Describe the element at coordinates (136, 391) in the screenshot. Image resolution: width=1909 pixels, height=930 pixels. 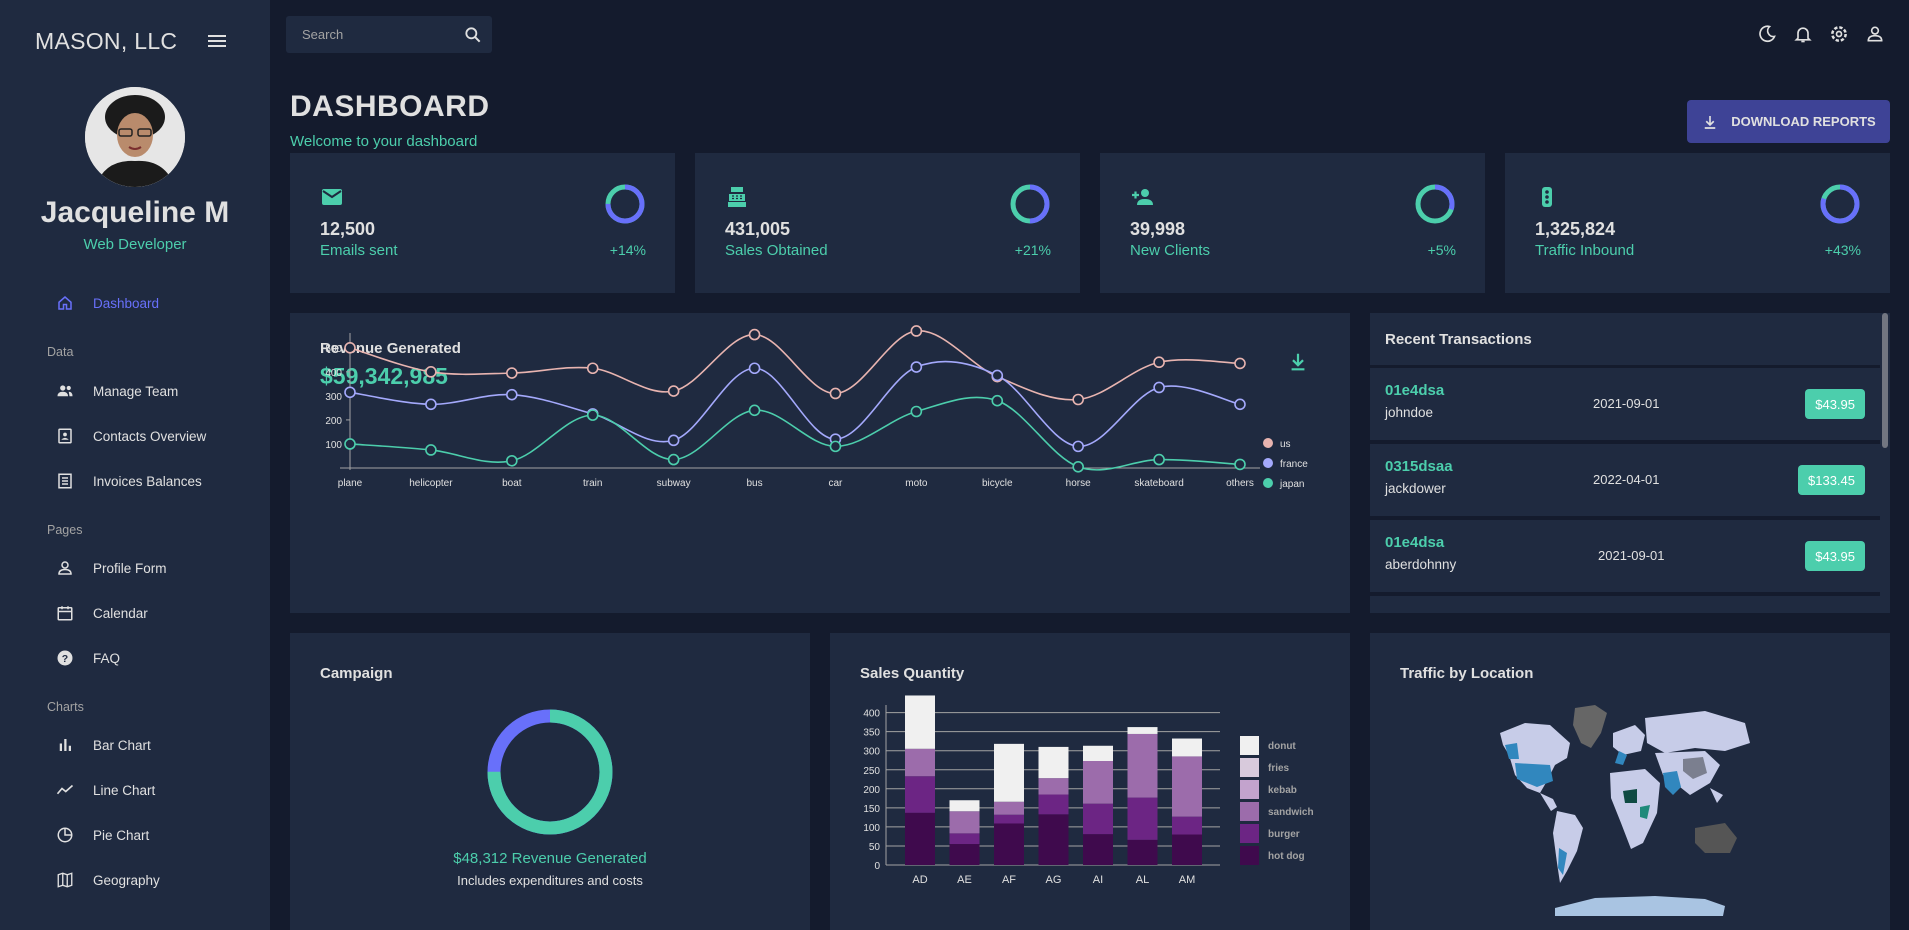
I see `sidebar-item-label: Manage Team` at that location.